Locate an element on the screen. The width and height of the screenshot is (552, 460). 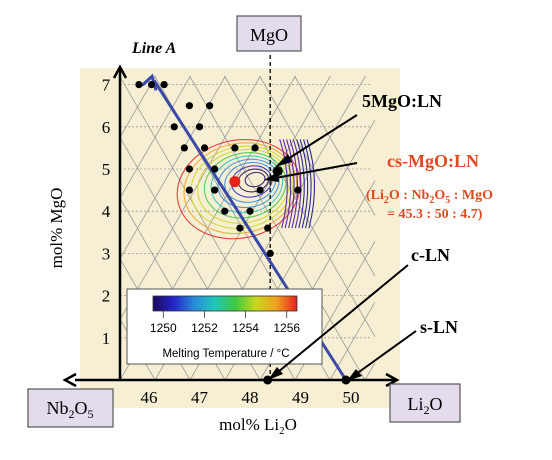
corner-nb2o5-box: Nb2O5 is located at coordinates (70, 408).